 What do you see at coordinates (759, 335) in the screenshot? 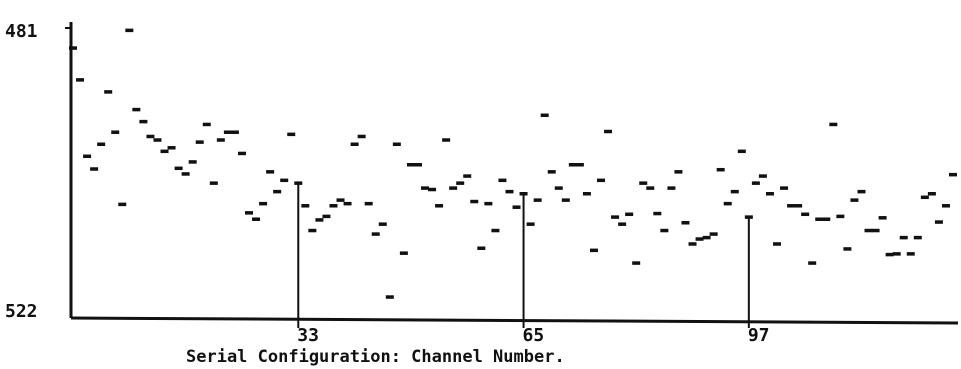
I see `x-tick-label-97: 97` at bounding box center [759, 335].